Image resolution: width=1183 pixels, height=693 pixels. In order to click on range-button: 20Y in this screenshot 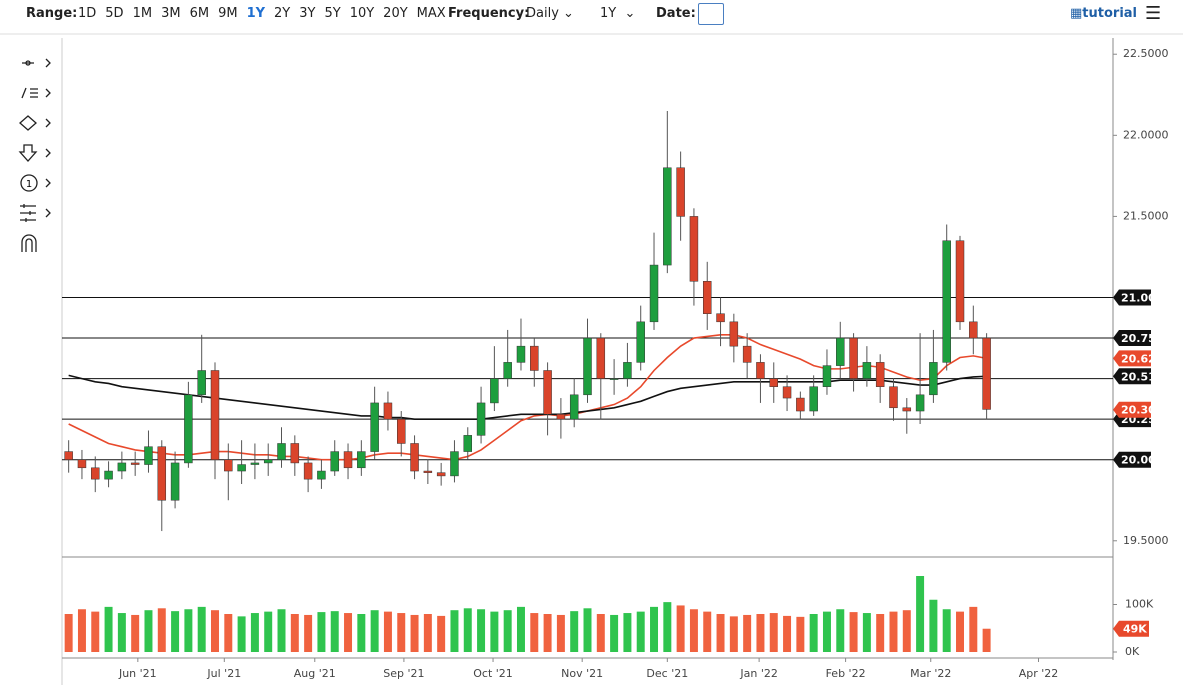, I will do `click(395, 13)`.